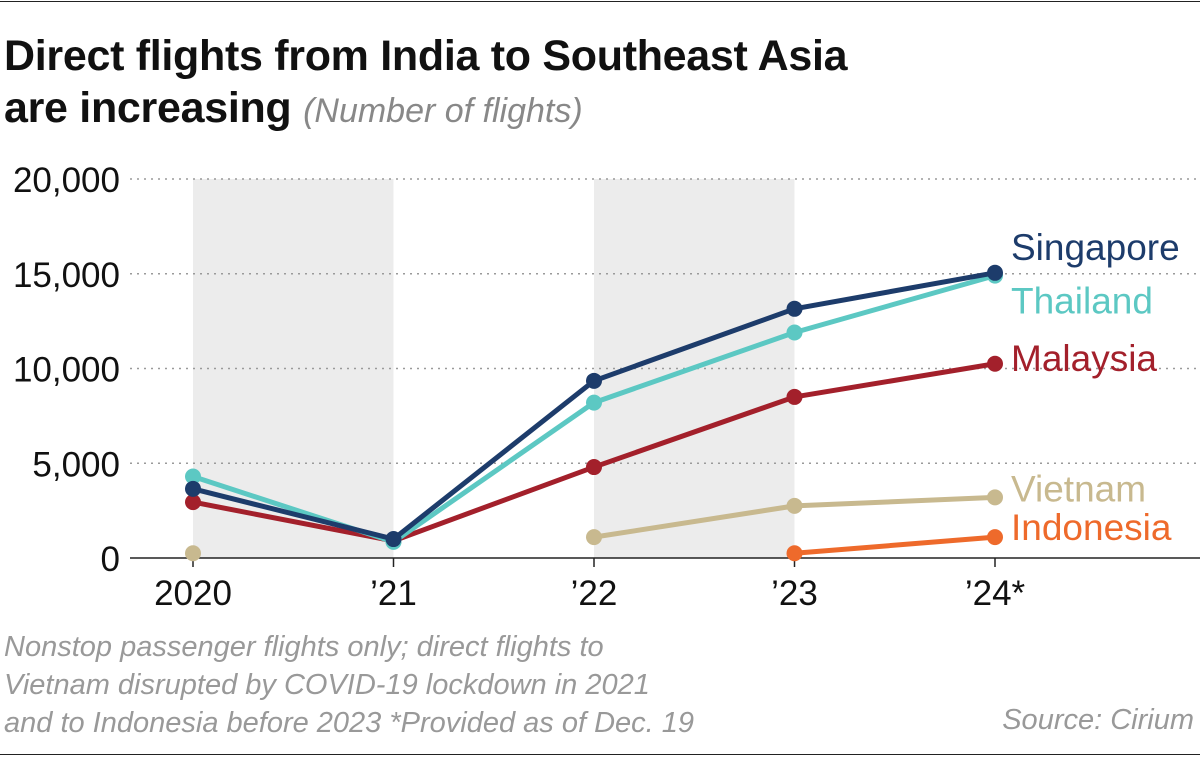 The height and width of the screenshot is (757, 1200). Describe the element at coordinates (794, 593) in the screenshot. I see `x-tick-label-3: ’23` at that location.